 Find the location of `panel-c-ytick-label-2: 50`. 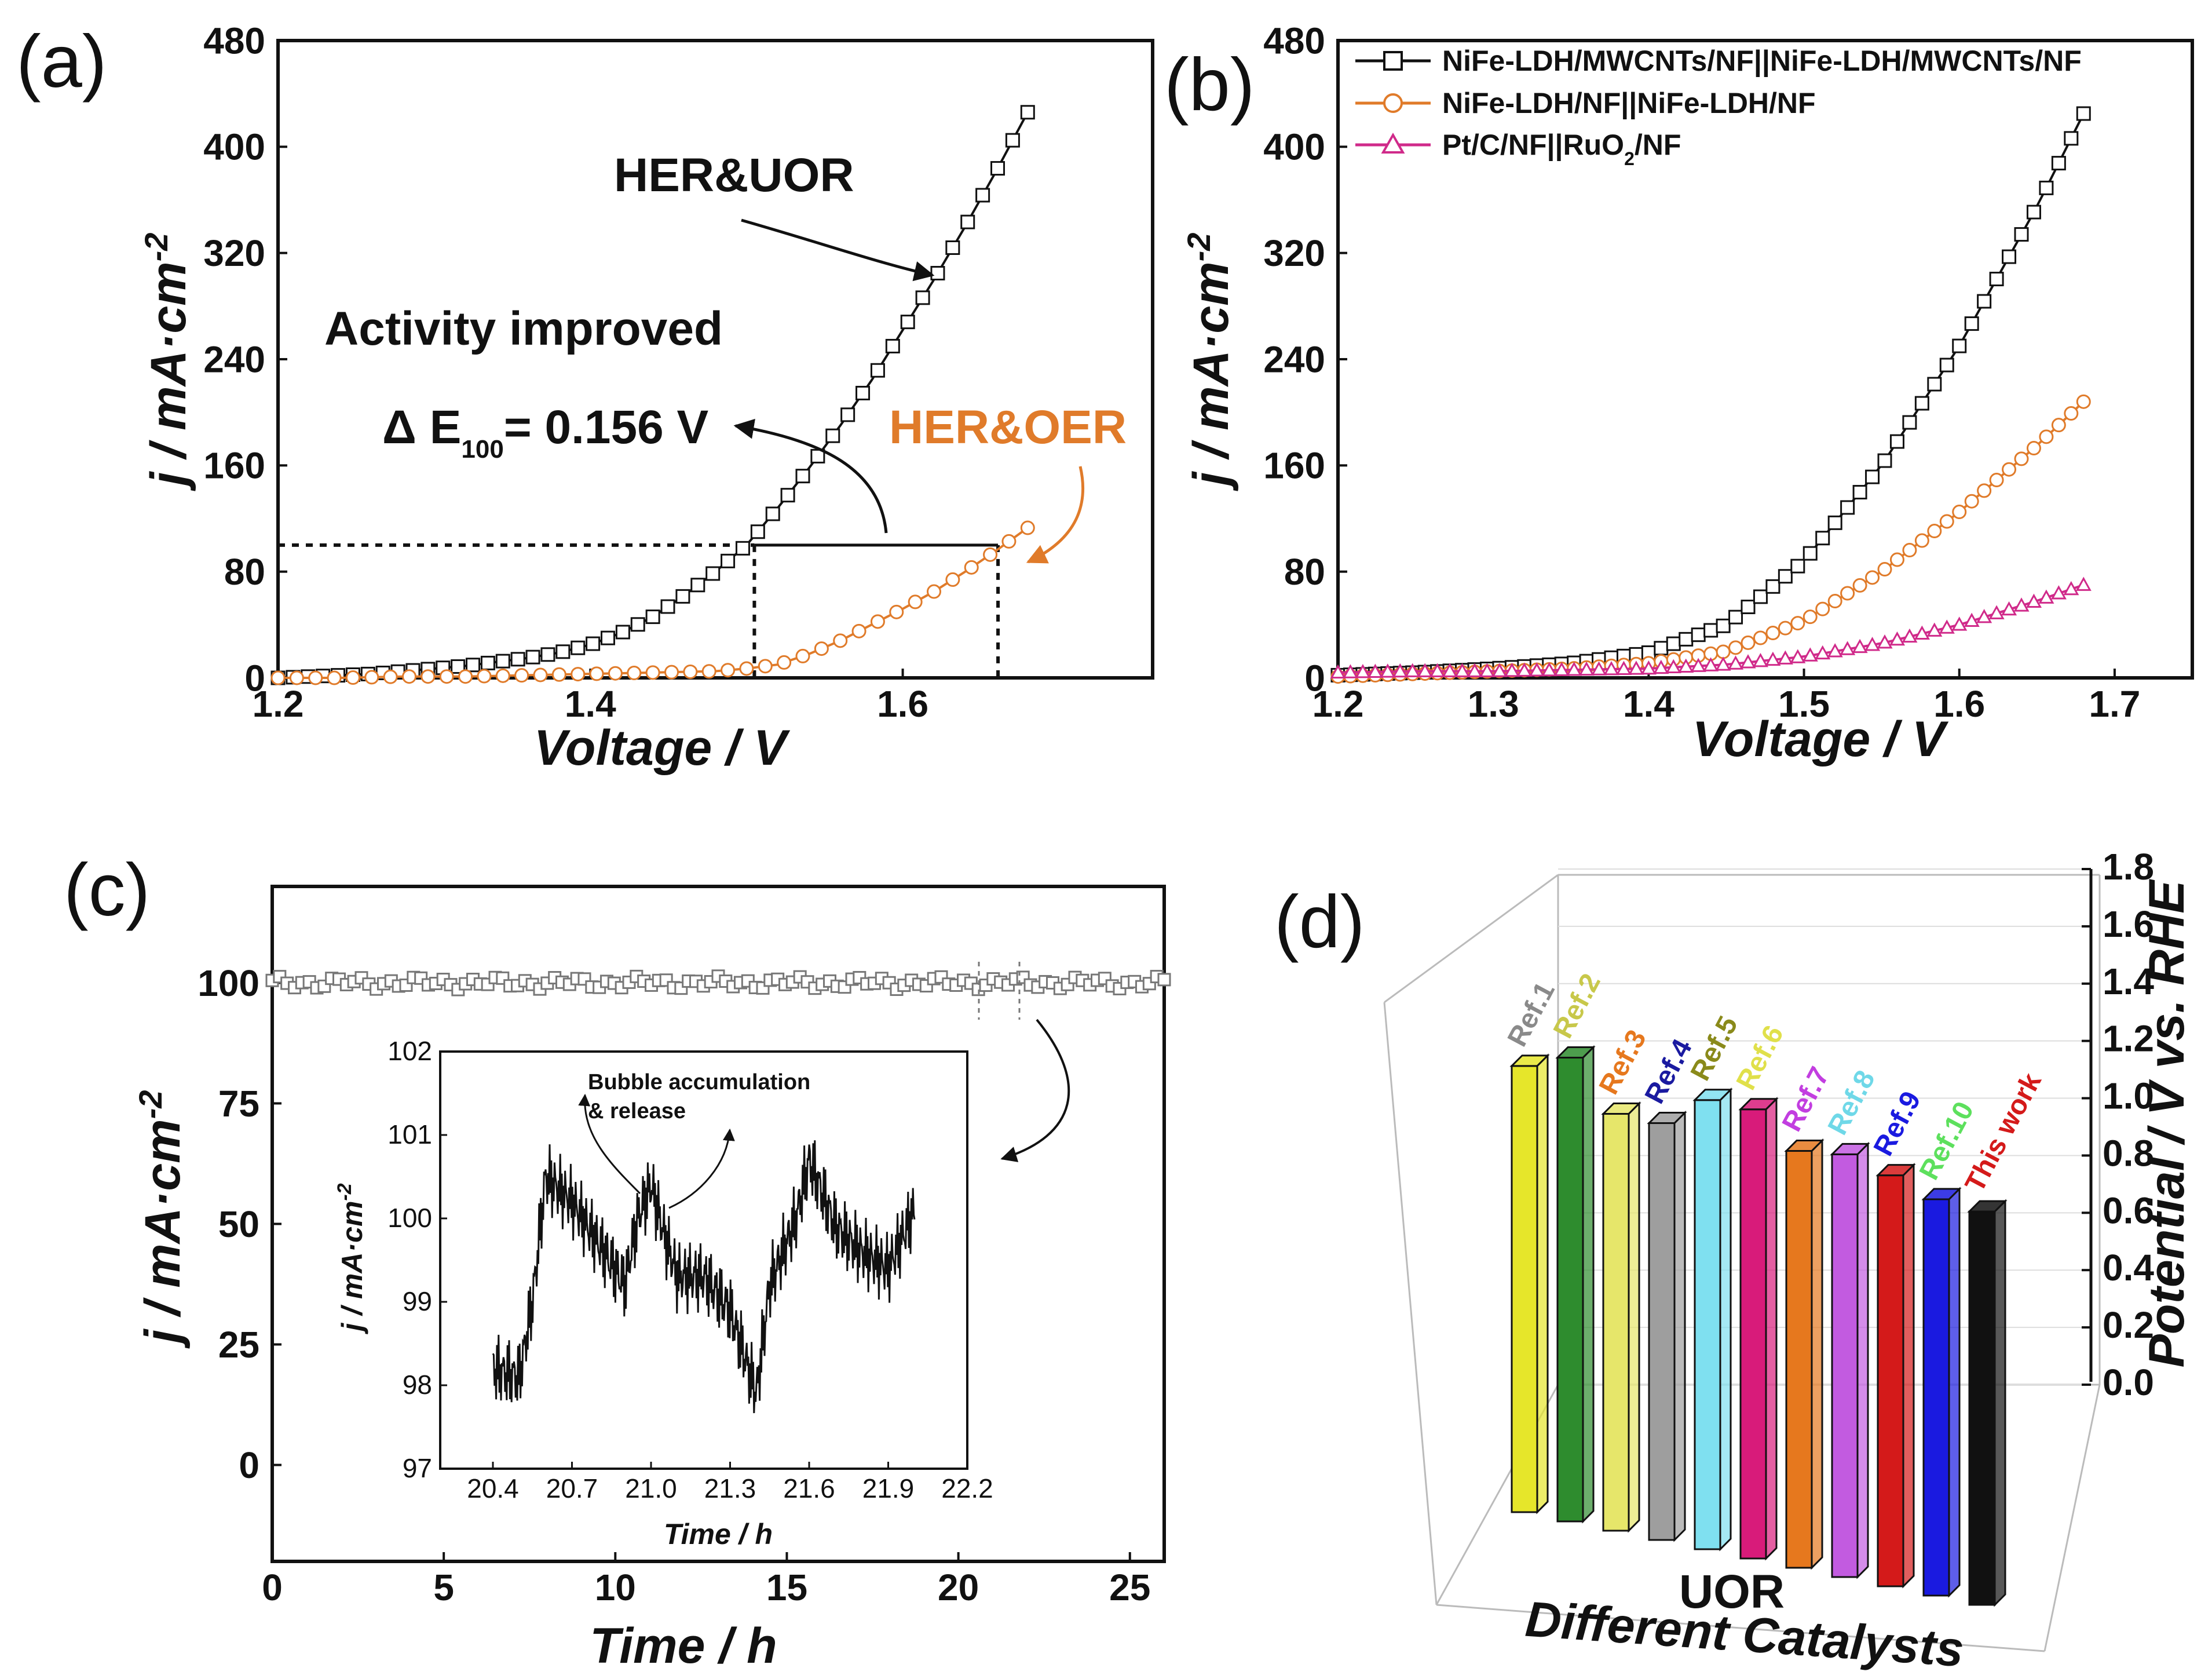

panel-c-ytick-label-2: 50 is located at coordinates (238, 1224).